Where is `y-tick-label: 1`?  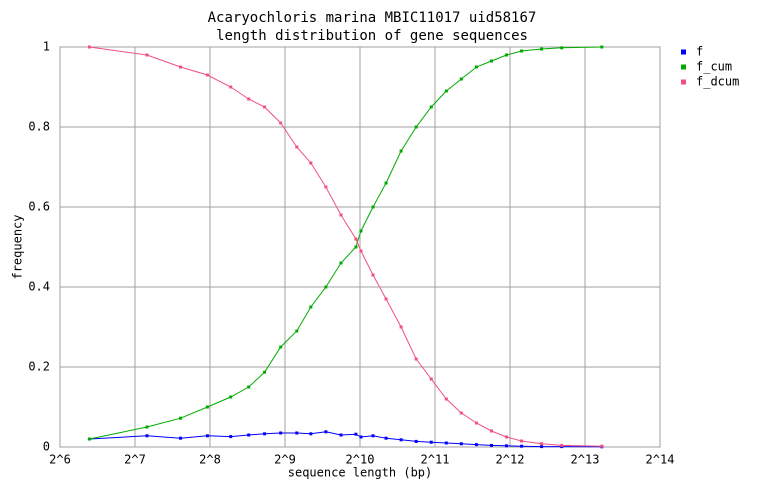 y-tick-label: 1 is located at coordinates (46, 47).